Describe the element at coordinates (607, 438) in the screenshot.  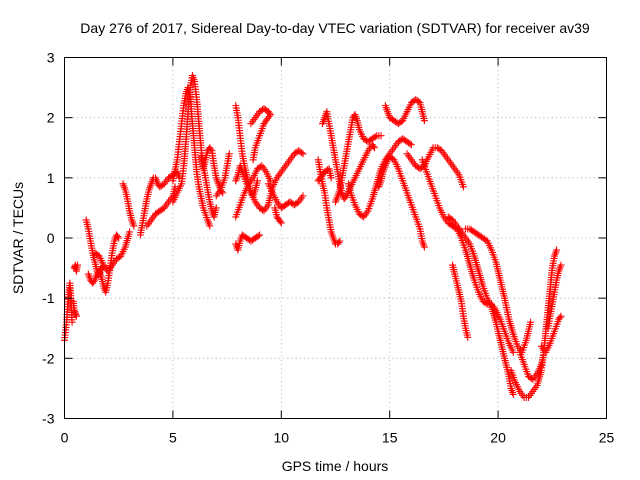
I see `x-tick-label: 25` at that location.